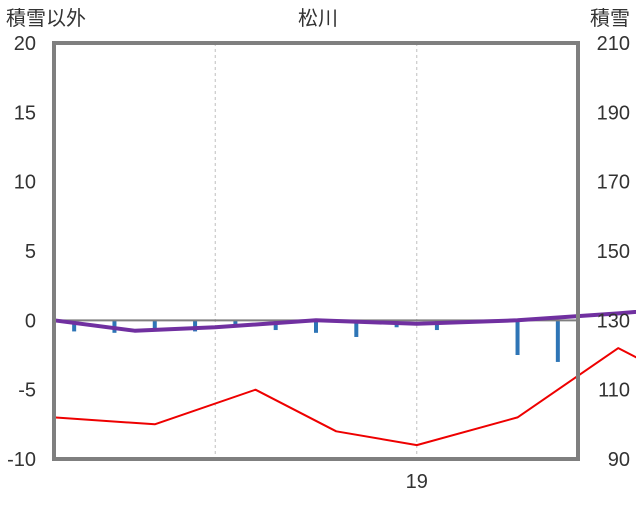  I want to click on left-axis-ticks: 20 15 10 5 0 -5 -10, so click(21, 252).